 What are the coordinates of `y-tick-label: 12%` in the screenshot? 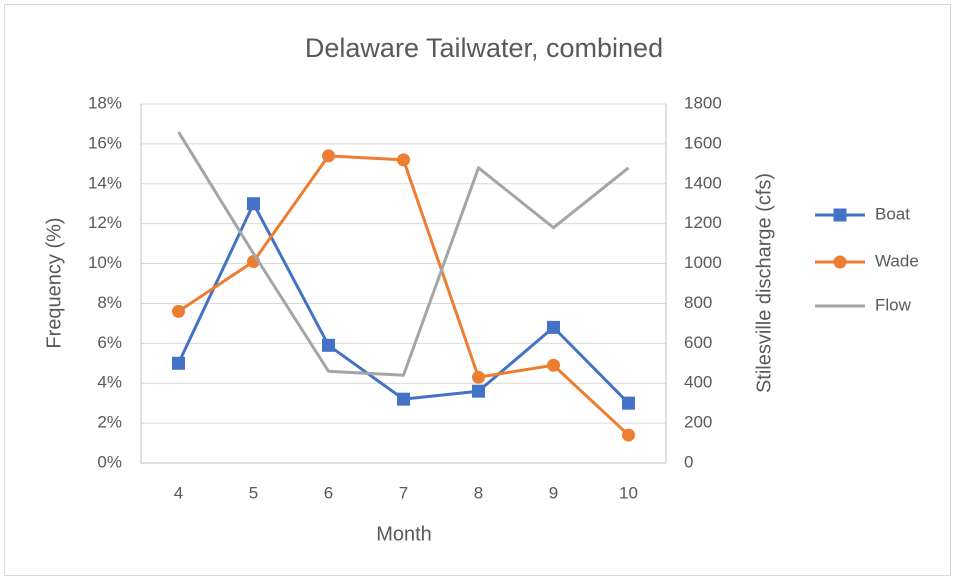 It's located at (105, 222).